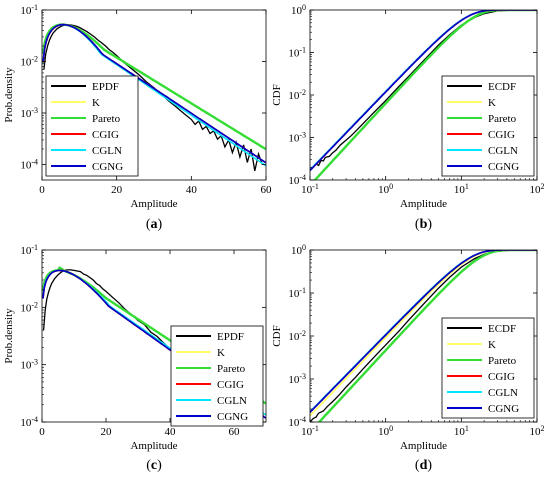  Describe the element at coordinates (154, 224) in the screenshot. I see `panel-label: (a)` at that location.